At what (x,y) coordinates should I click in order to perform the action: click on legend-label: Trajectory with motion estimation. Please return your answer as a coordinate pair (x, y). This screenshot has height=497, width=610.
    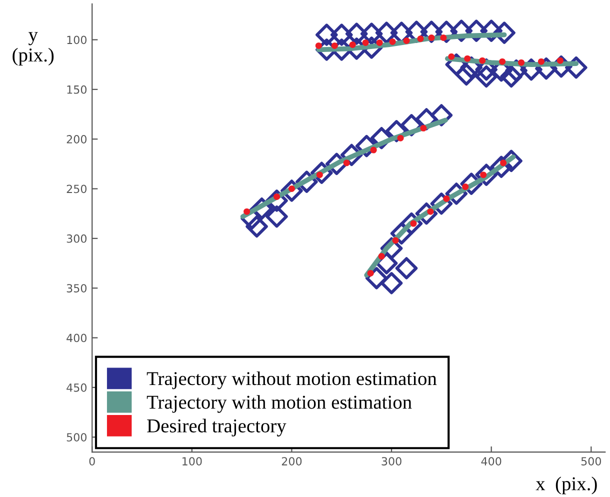
    Looking at the image, I should click on (279, 404).